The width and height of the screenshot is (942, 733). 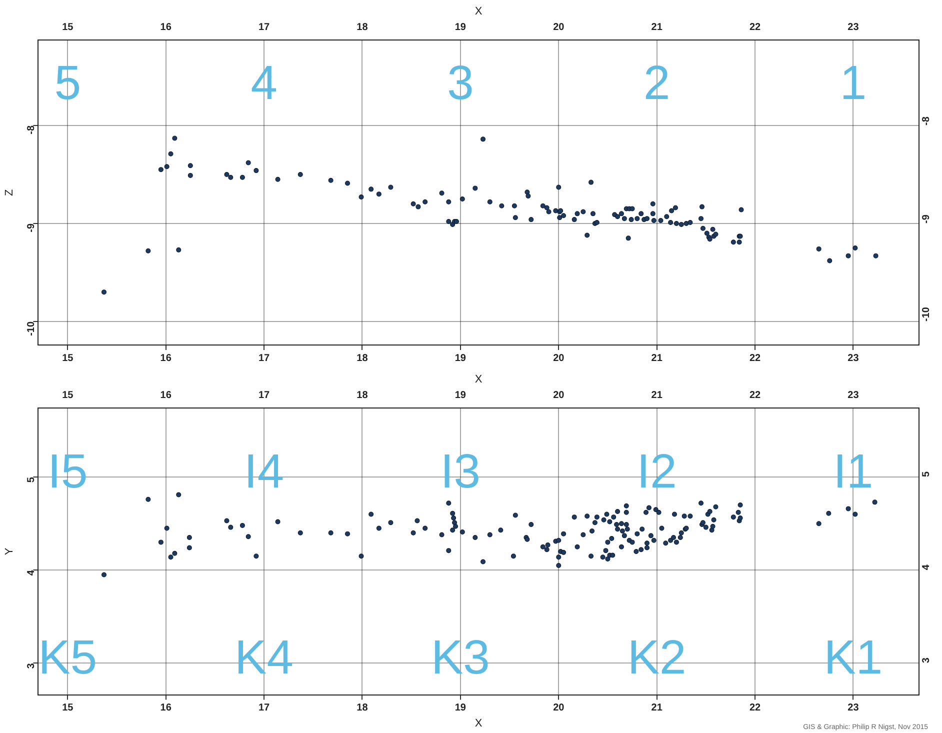 I want to click on annotation: 4, so click(x=264, y=83).